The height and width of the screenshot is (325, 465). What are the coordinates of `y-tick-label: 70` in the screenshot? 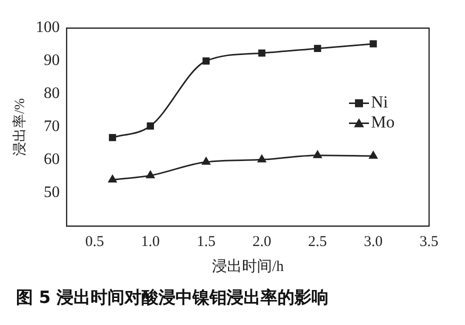 It's located at (52, 127).